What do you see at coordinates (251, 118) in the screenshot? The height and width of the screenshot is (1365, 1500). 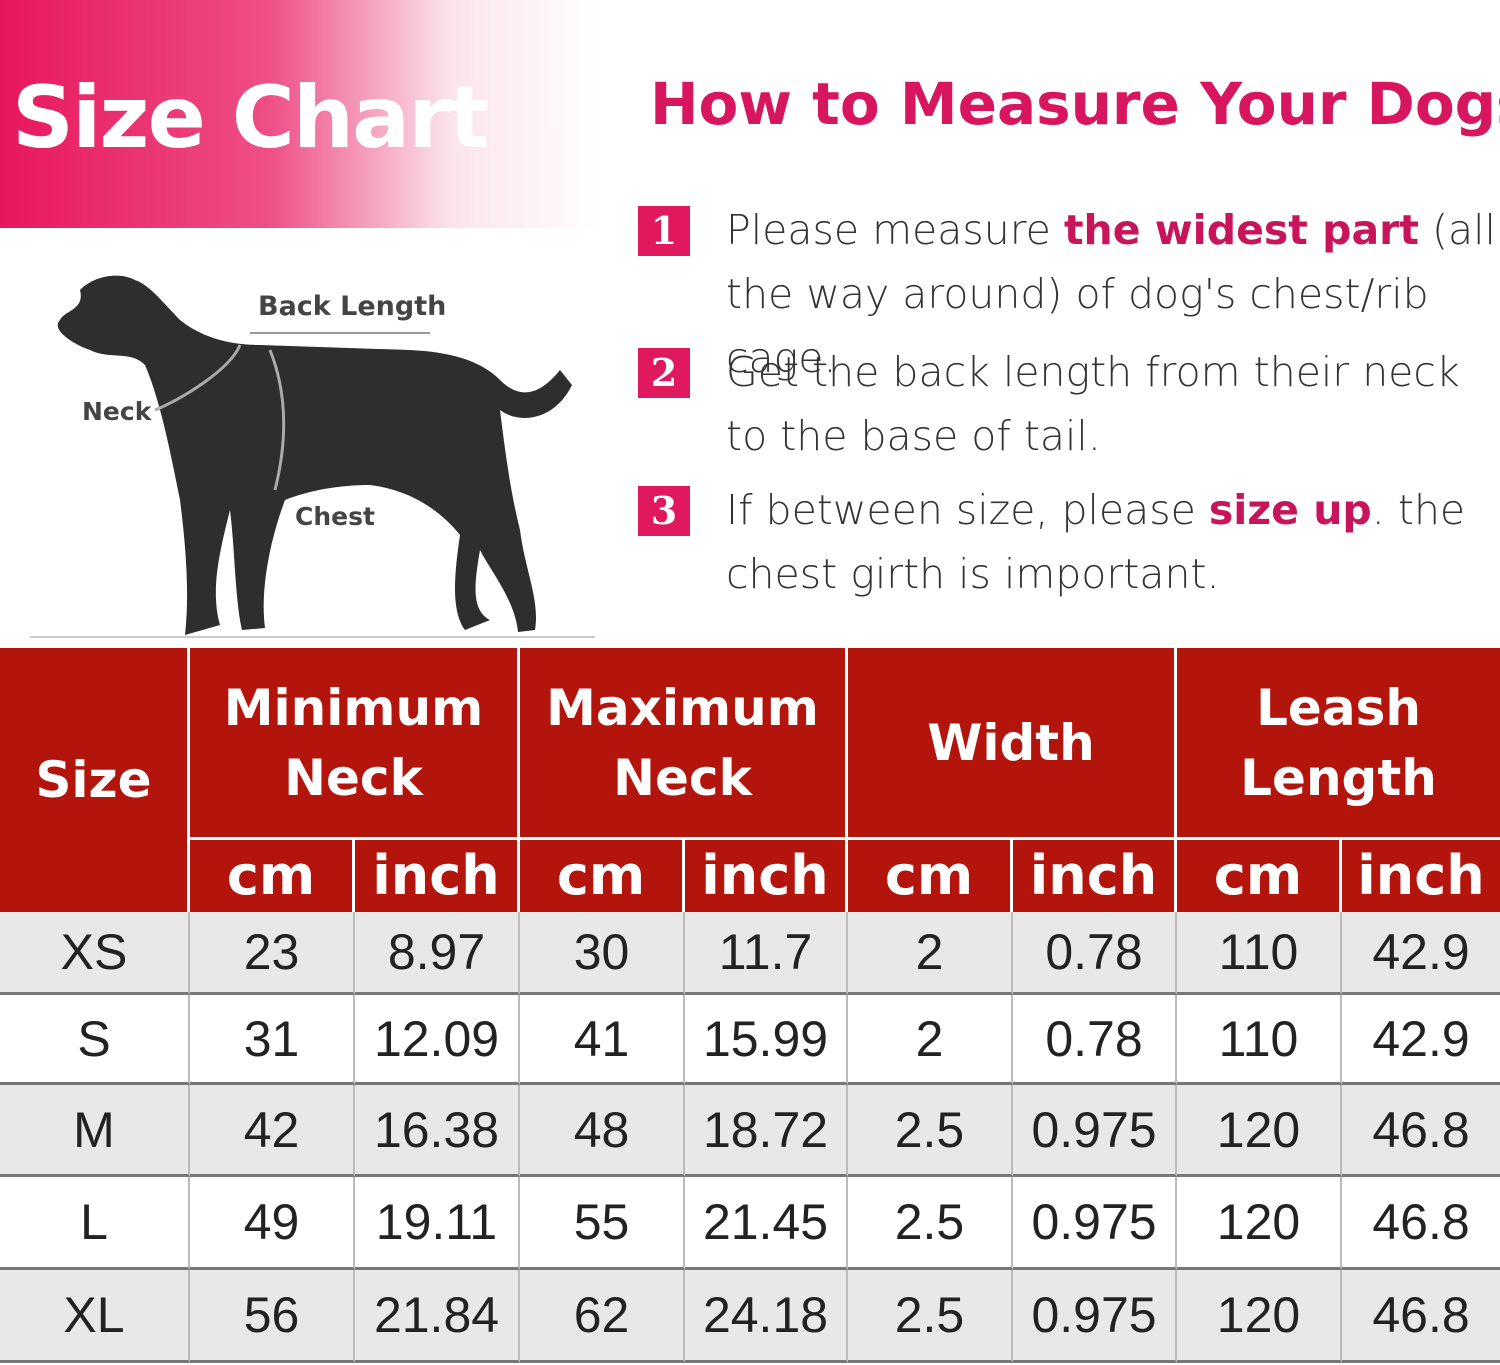 I see `title: Size Chart` at bounding box center [251, 118].